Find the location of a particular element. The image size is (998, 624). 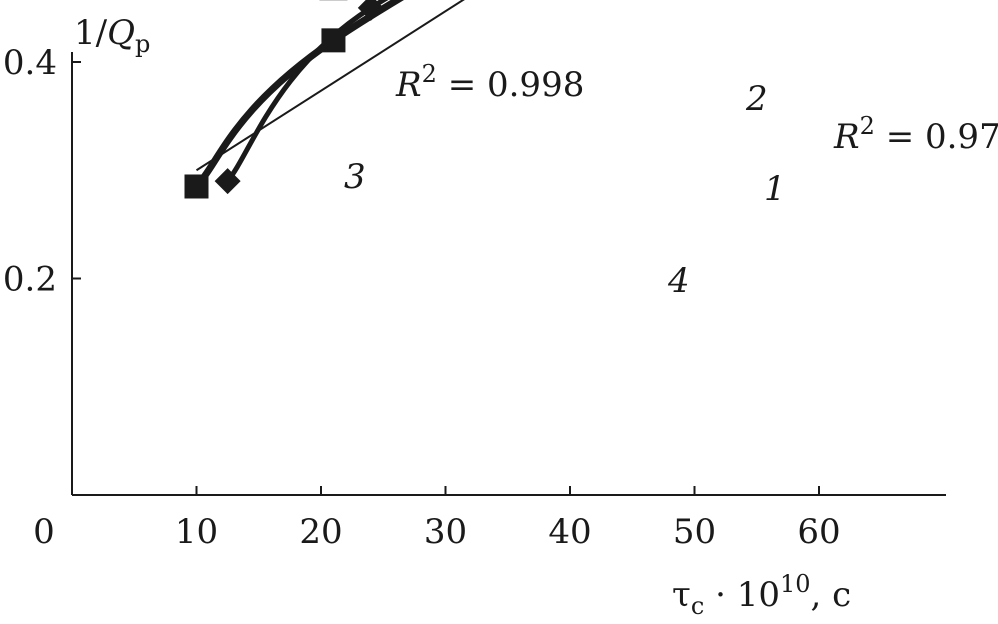

r2-b-rest: = 0.97 is located at coordinates (936, 137).